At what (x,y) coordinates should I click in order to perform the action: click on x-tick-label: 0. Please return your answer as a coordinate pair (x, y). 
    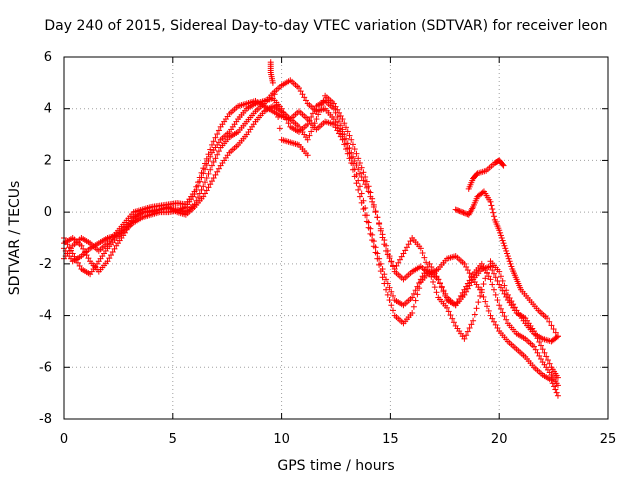
    Looking at the image, I should click on (64, 439).